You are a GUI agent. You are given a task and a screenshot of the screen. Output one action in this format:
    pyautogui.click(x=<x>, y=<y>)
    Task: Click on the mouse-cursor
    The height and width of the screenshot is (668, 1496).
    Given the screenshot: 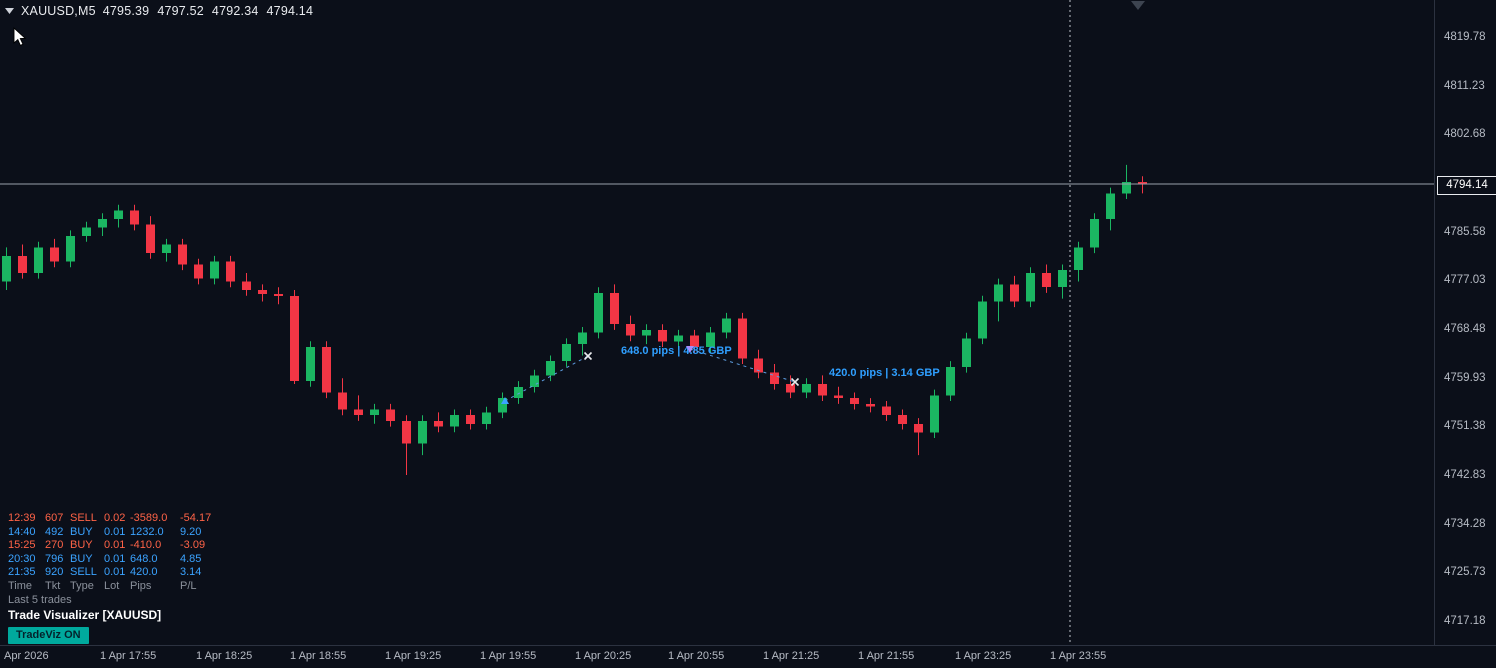 What is the action you would take?
    pyautogui.click(x=20, y=36)
    